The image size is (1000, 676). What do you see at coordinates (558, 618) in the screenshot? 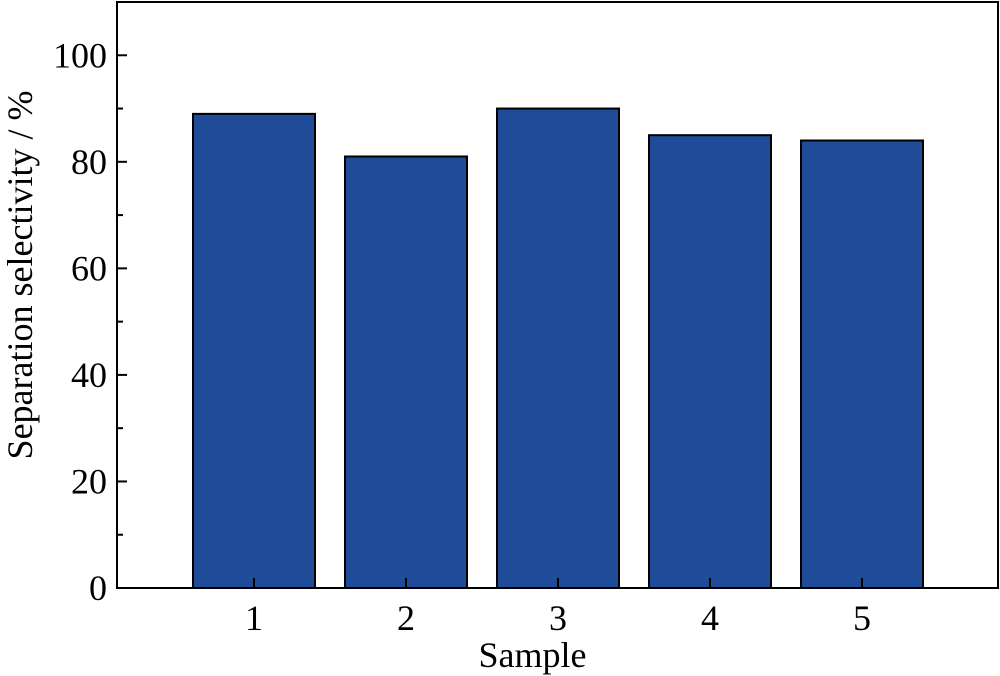
I see `x-tick-label: 3` at bounding box center [558, 618].